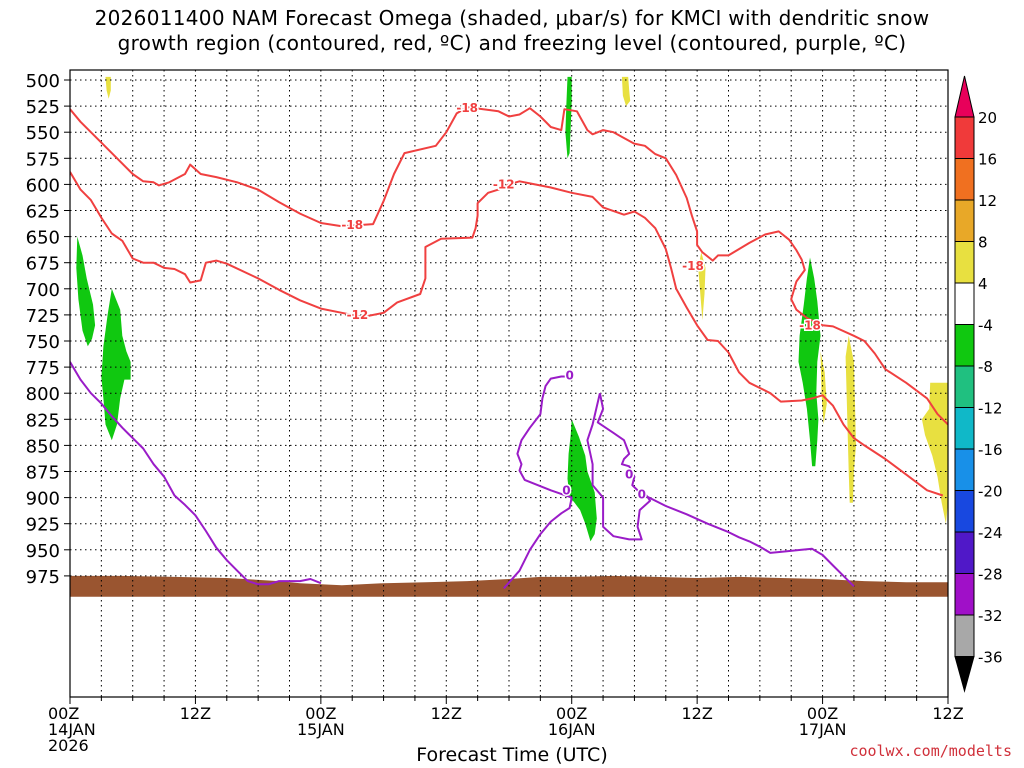 Image resolution: width=1024 pixels, height=768 pixels. I want to click on colorbar-label-0: 20, so click(987, 118).